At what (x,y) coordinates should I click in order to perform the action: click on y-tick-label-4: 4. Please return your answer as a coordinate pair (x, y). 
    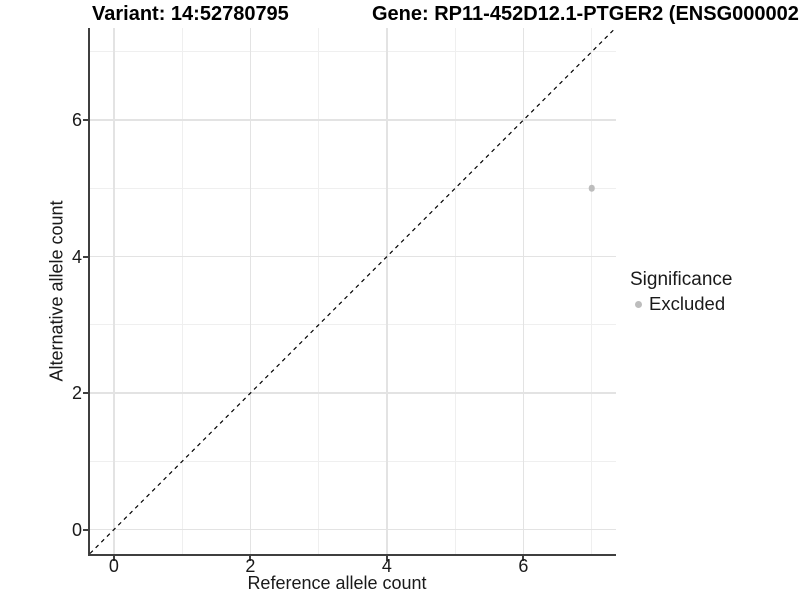
    Looking at the image, I should click on (76, 256).